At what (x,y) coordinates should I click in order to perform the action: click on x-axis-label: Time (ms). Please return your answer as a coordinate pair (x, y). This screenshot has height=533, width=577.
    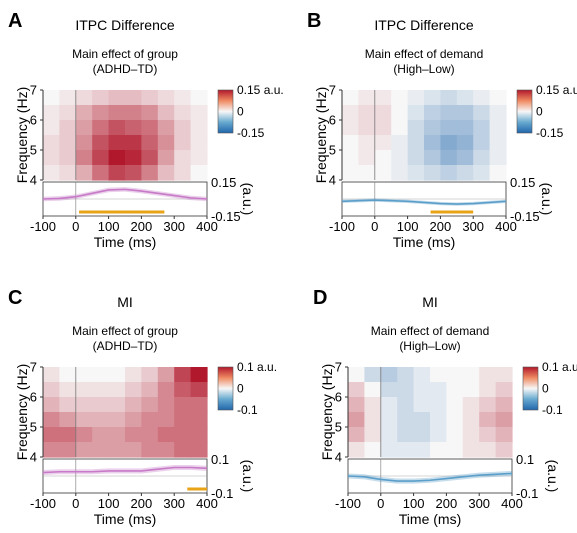
    Looking at the image, I should click on (424, 242).